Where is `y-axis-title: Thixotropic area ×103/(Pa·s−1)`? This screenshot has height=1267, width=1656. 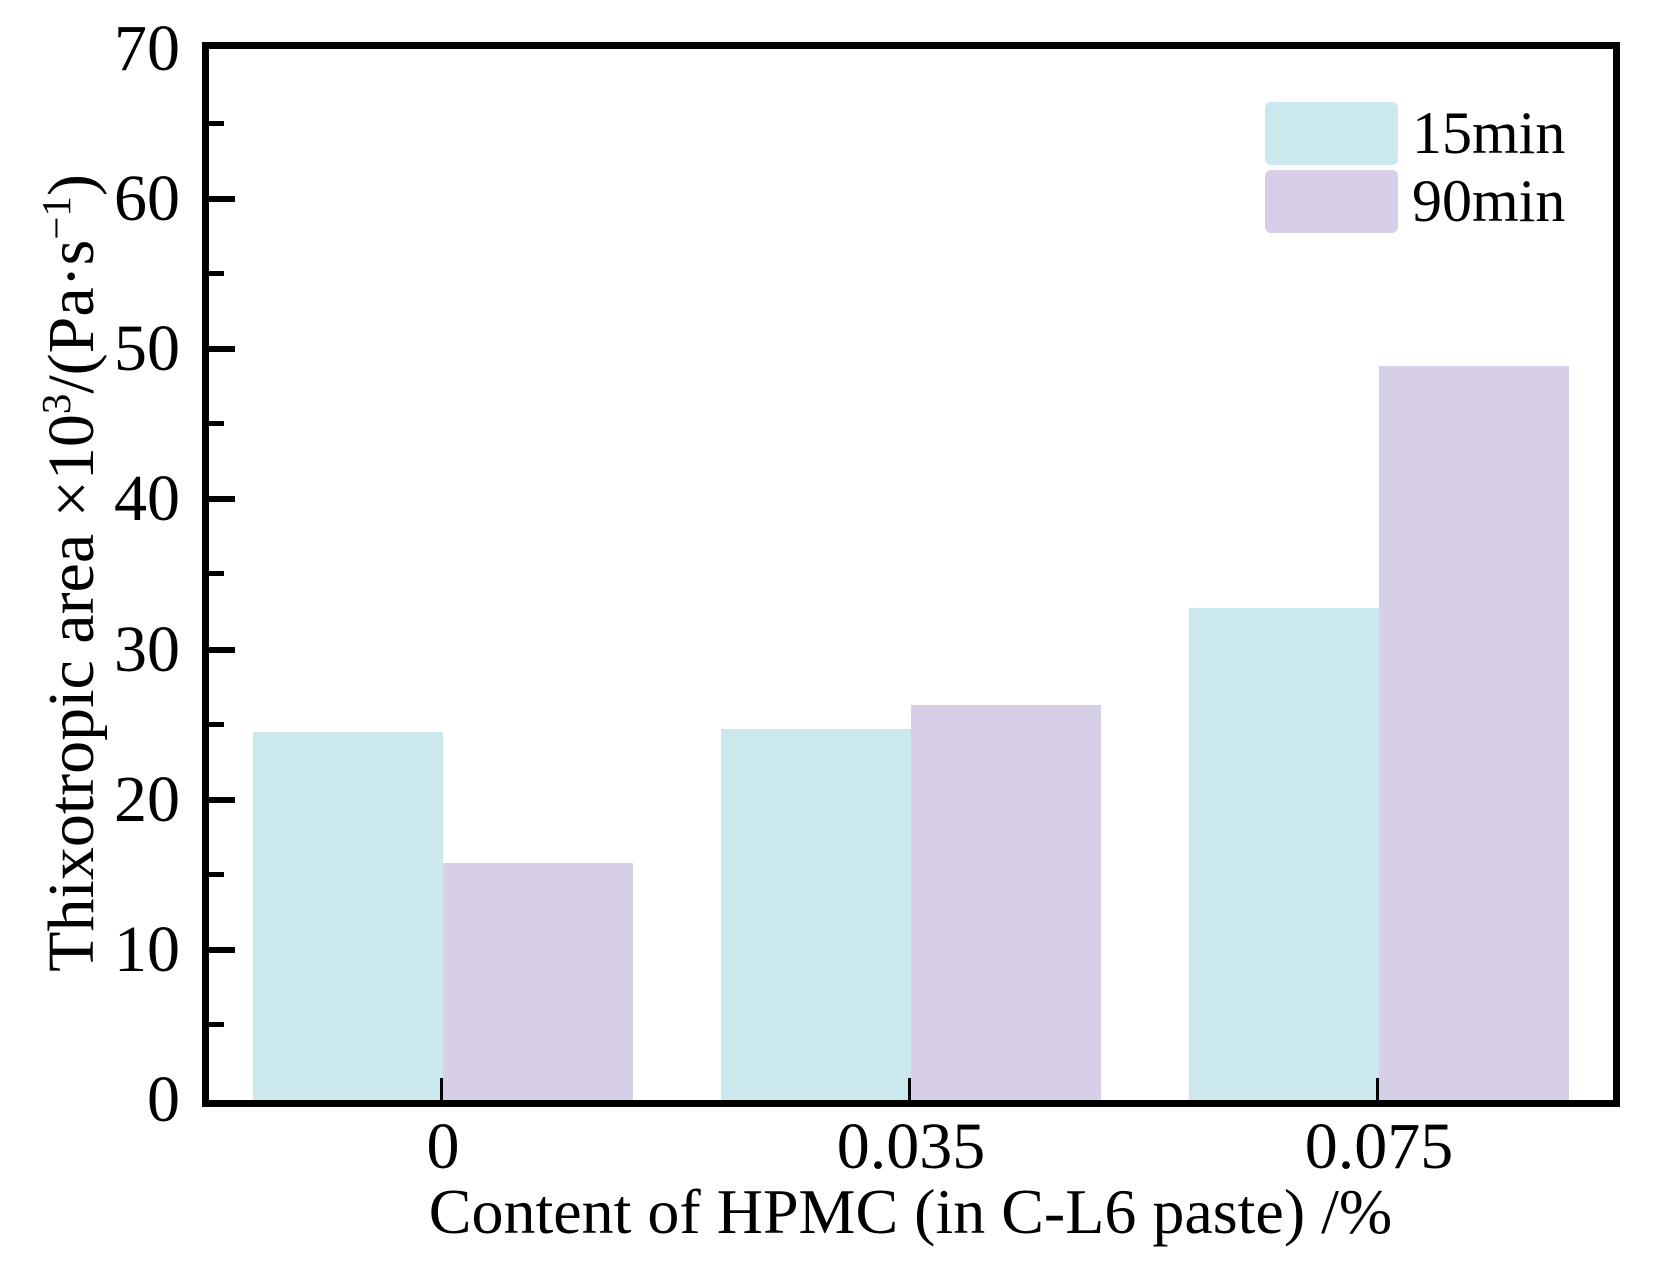 y-axis-title: Thixotropic area ×103/(Pa·s−1) is located at coordinates (71, 573).